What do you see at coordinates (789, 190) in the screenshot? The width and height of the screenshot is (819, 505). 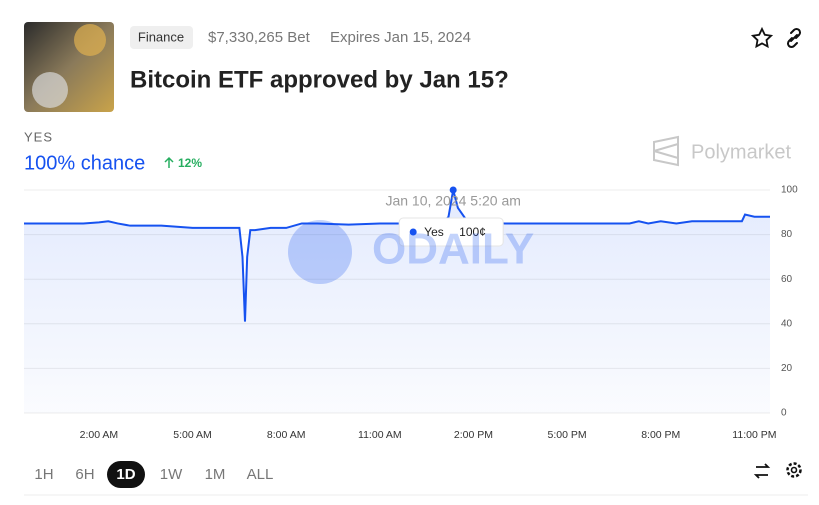 I see `y-tick-label: 100` at bounding box center [789, 190].